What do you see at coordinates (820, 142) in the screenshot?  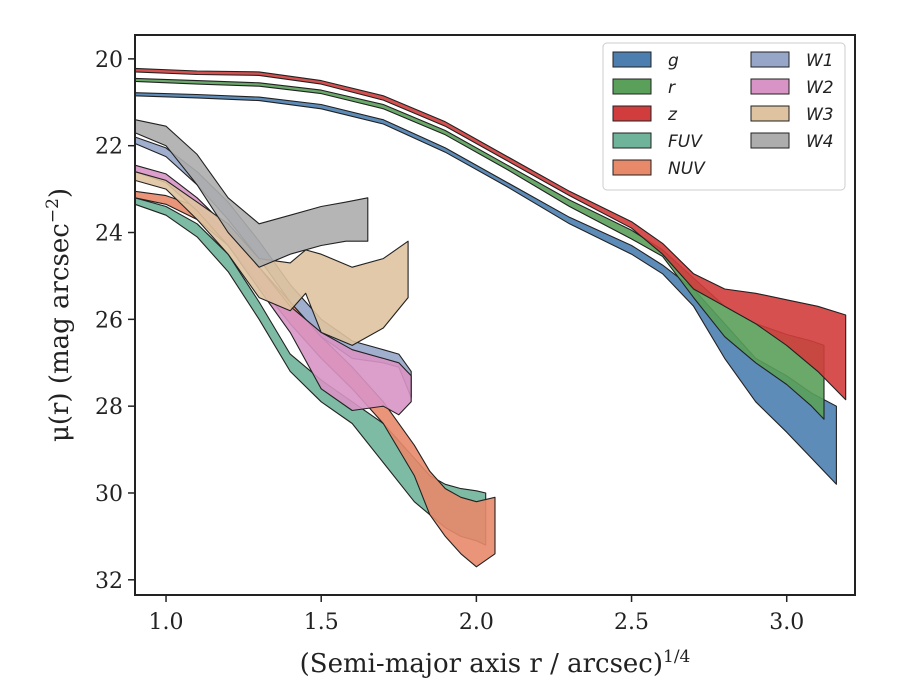 I see `legend-label-w4: W4` at bounding box center [820, 142].